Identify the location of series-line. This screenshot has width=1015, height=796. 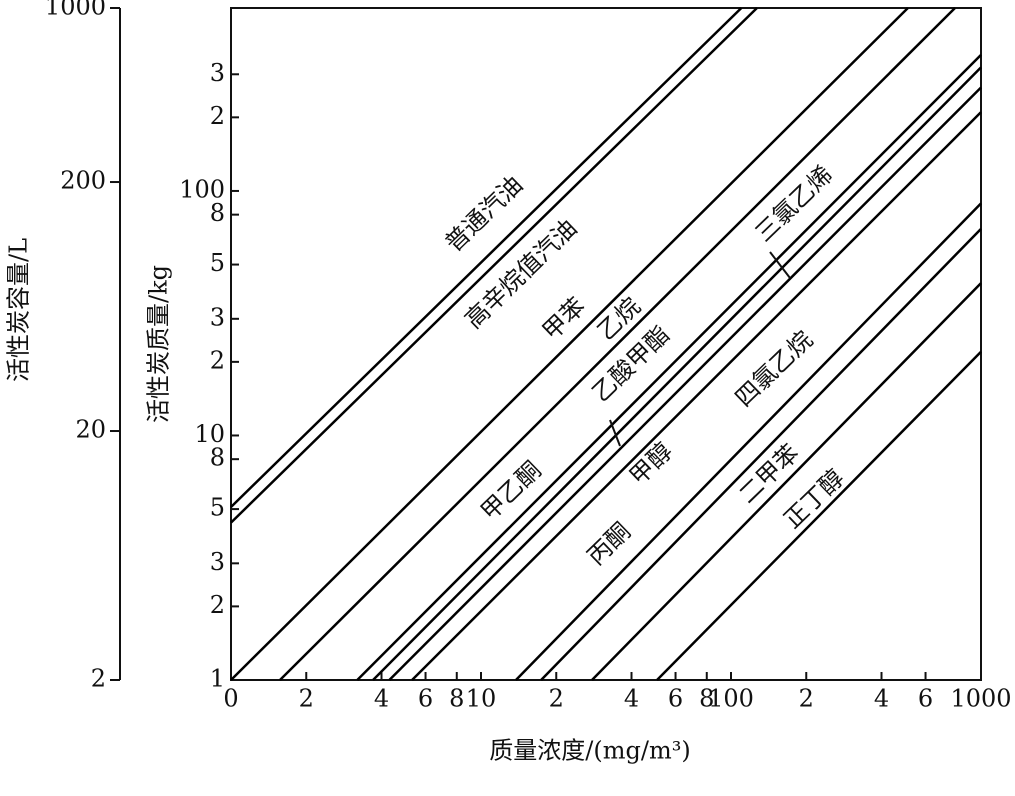
(819, 515).